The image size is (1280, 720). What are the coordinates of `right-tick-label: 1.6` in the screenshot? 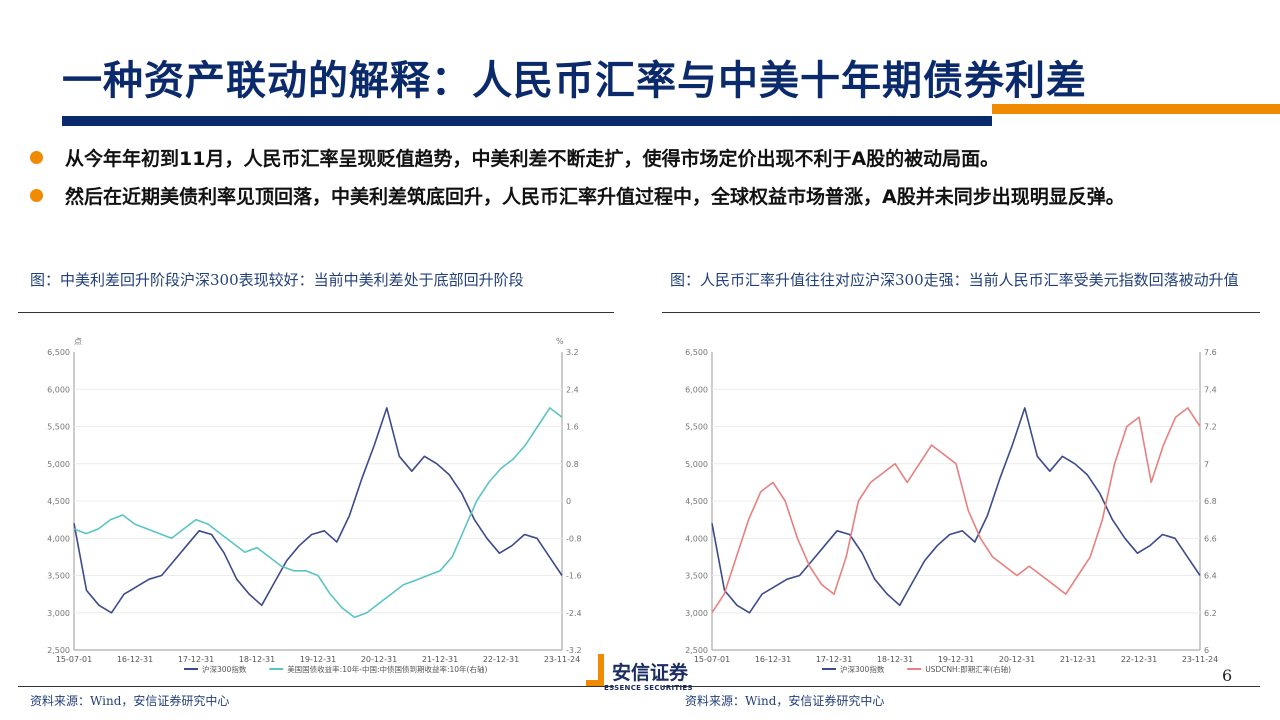 It's located at (572, 427).